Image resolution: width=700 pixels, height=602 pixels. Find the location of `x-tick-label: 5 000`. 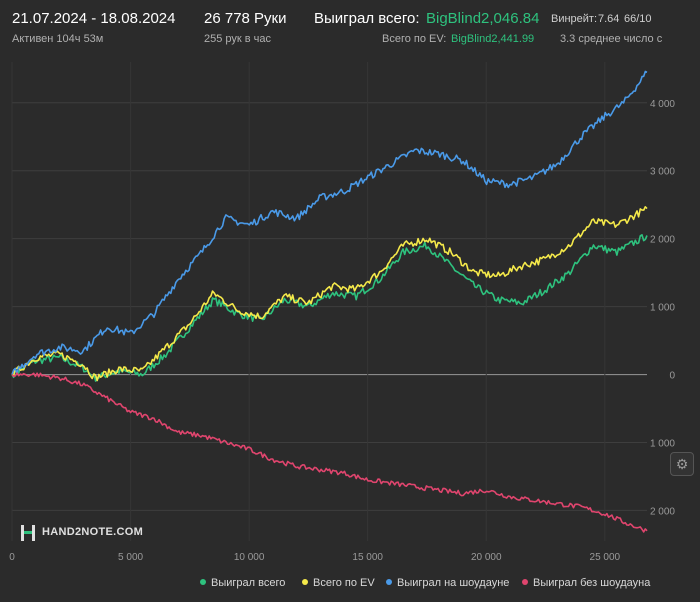

x-tick-label: 5 000 is located at coordinates (130, 557).